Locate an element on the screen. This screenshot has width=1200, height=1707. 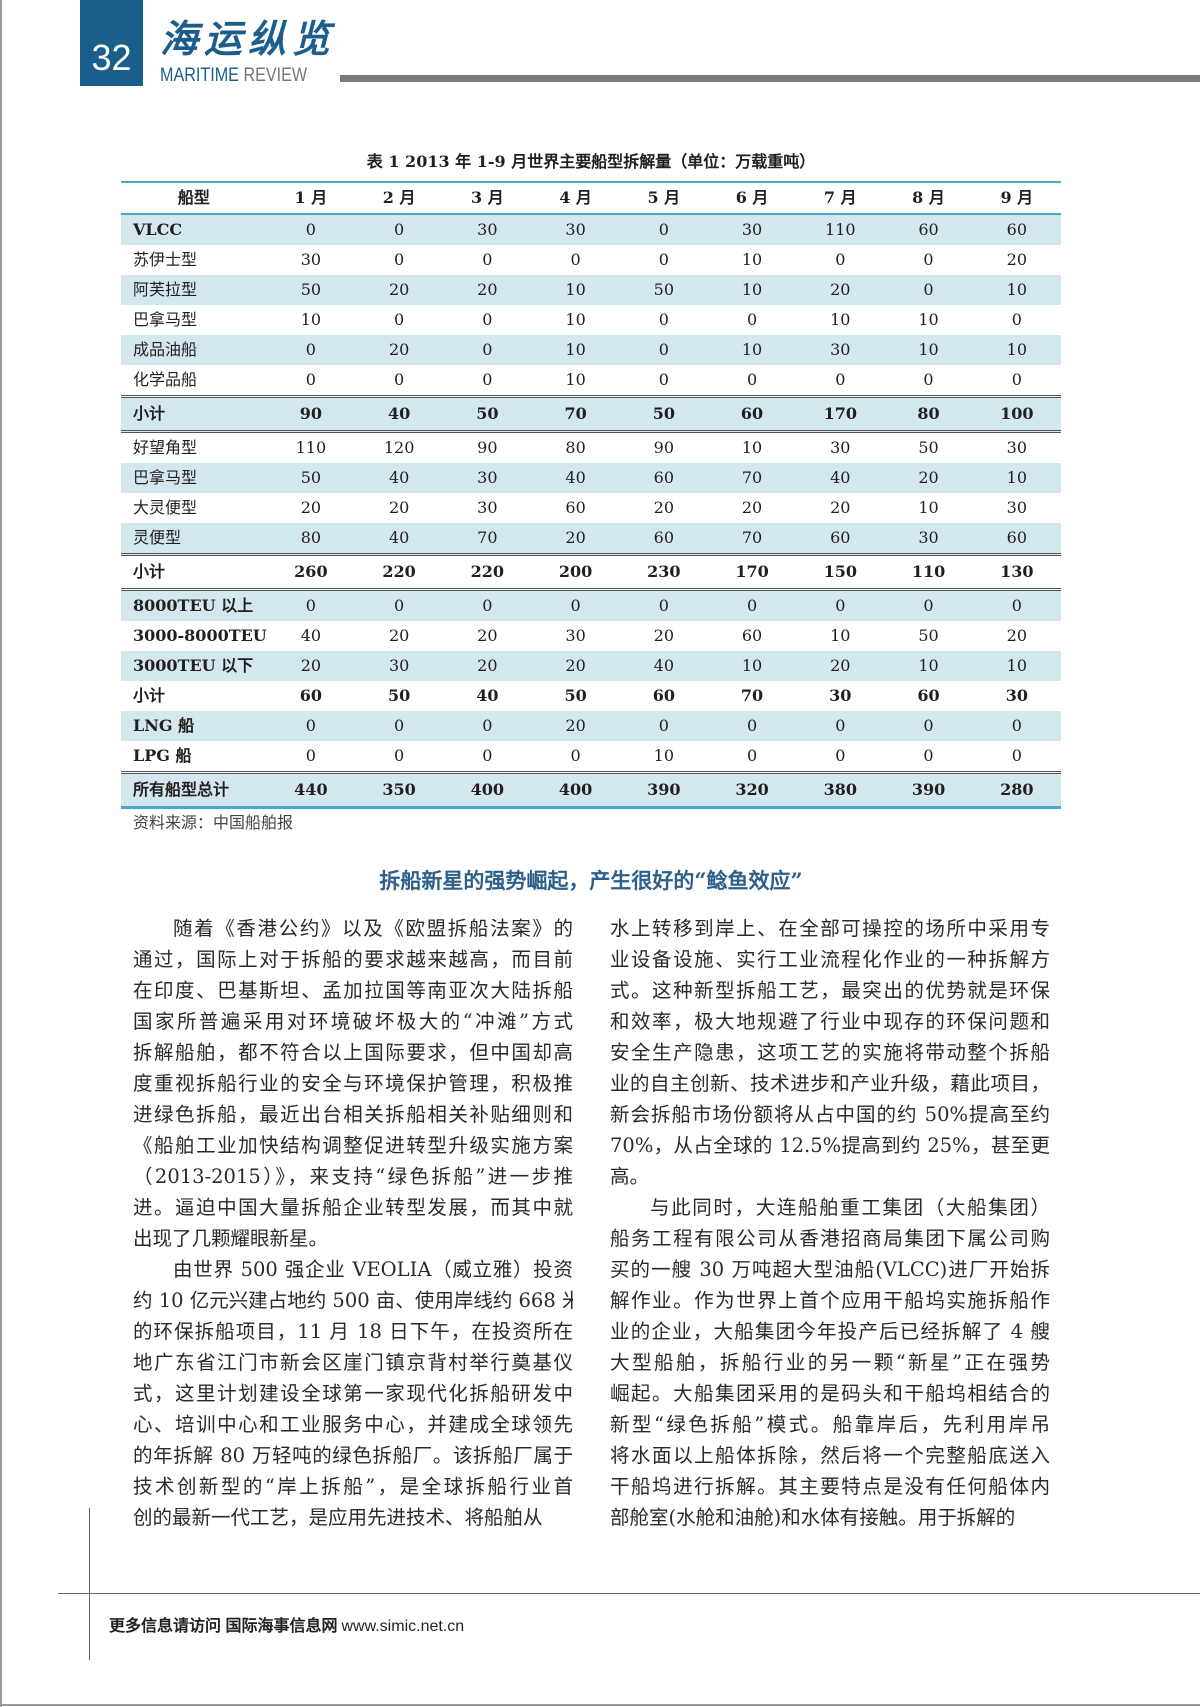
text-line: 在印度、巴基斯坦、孟加拉国等南亚次大陆拆船 is located at coordinates (353, 990).